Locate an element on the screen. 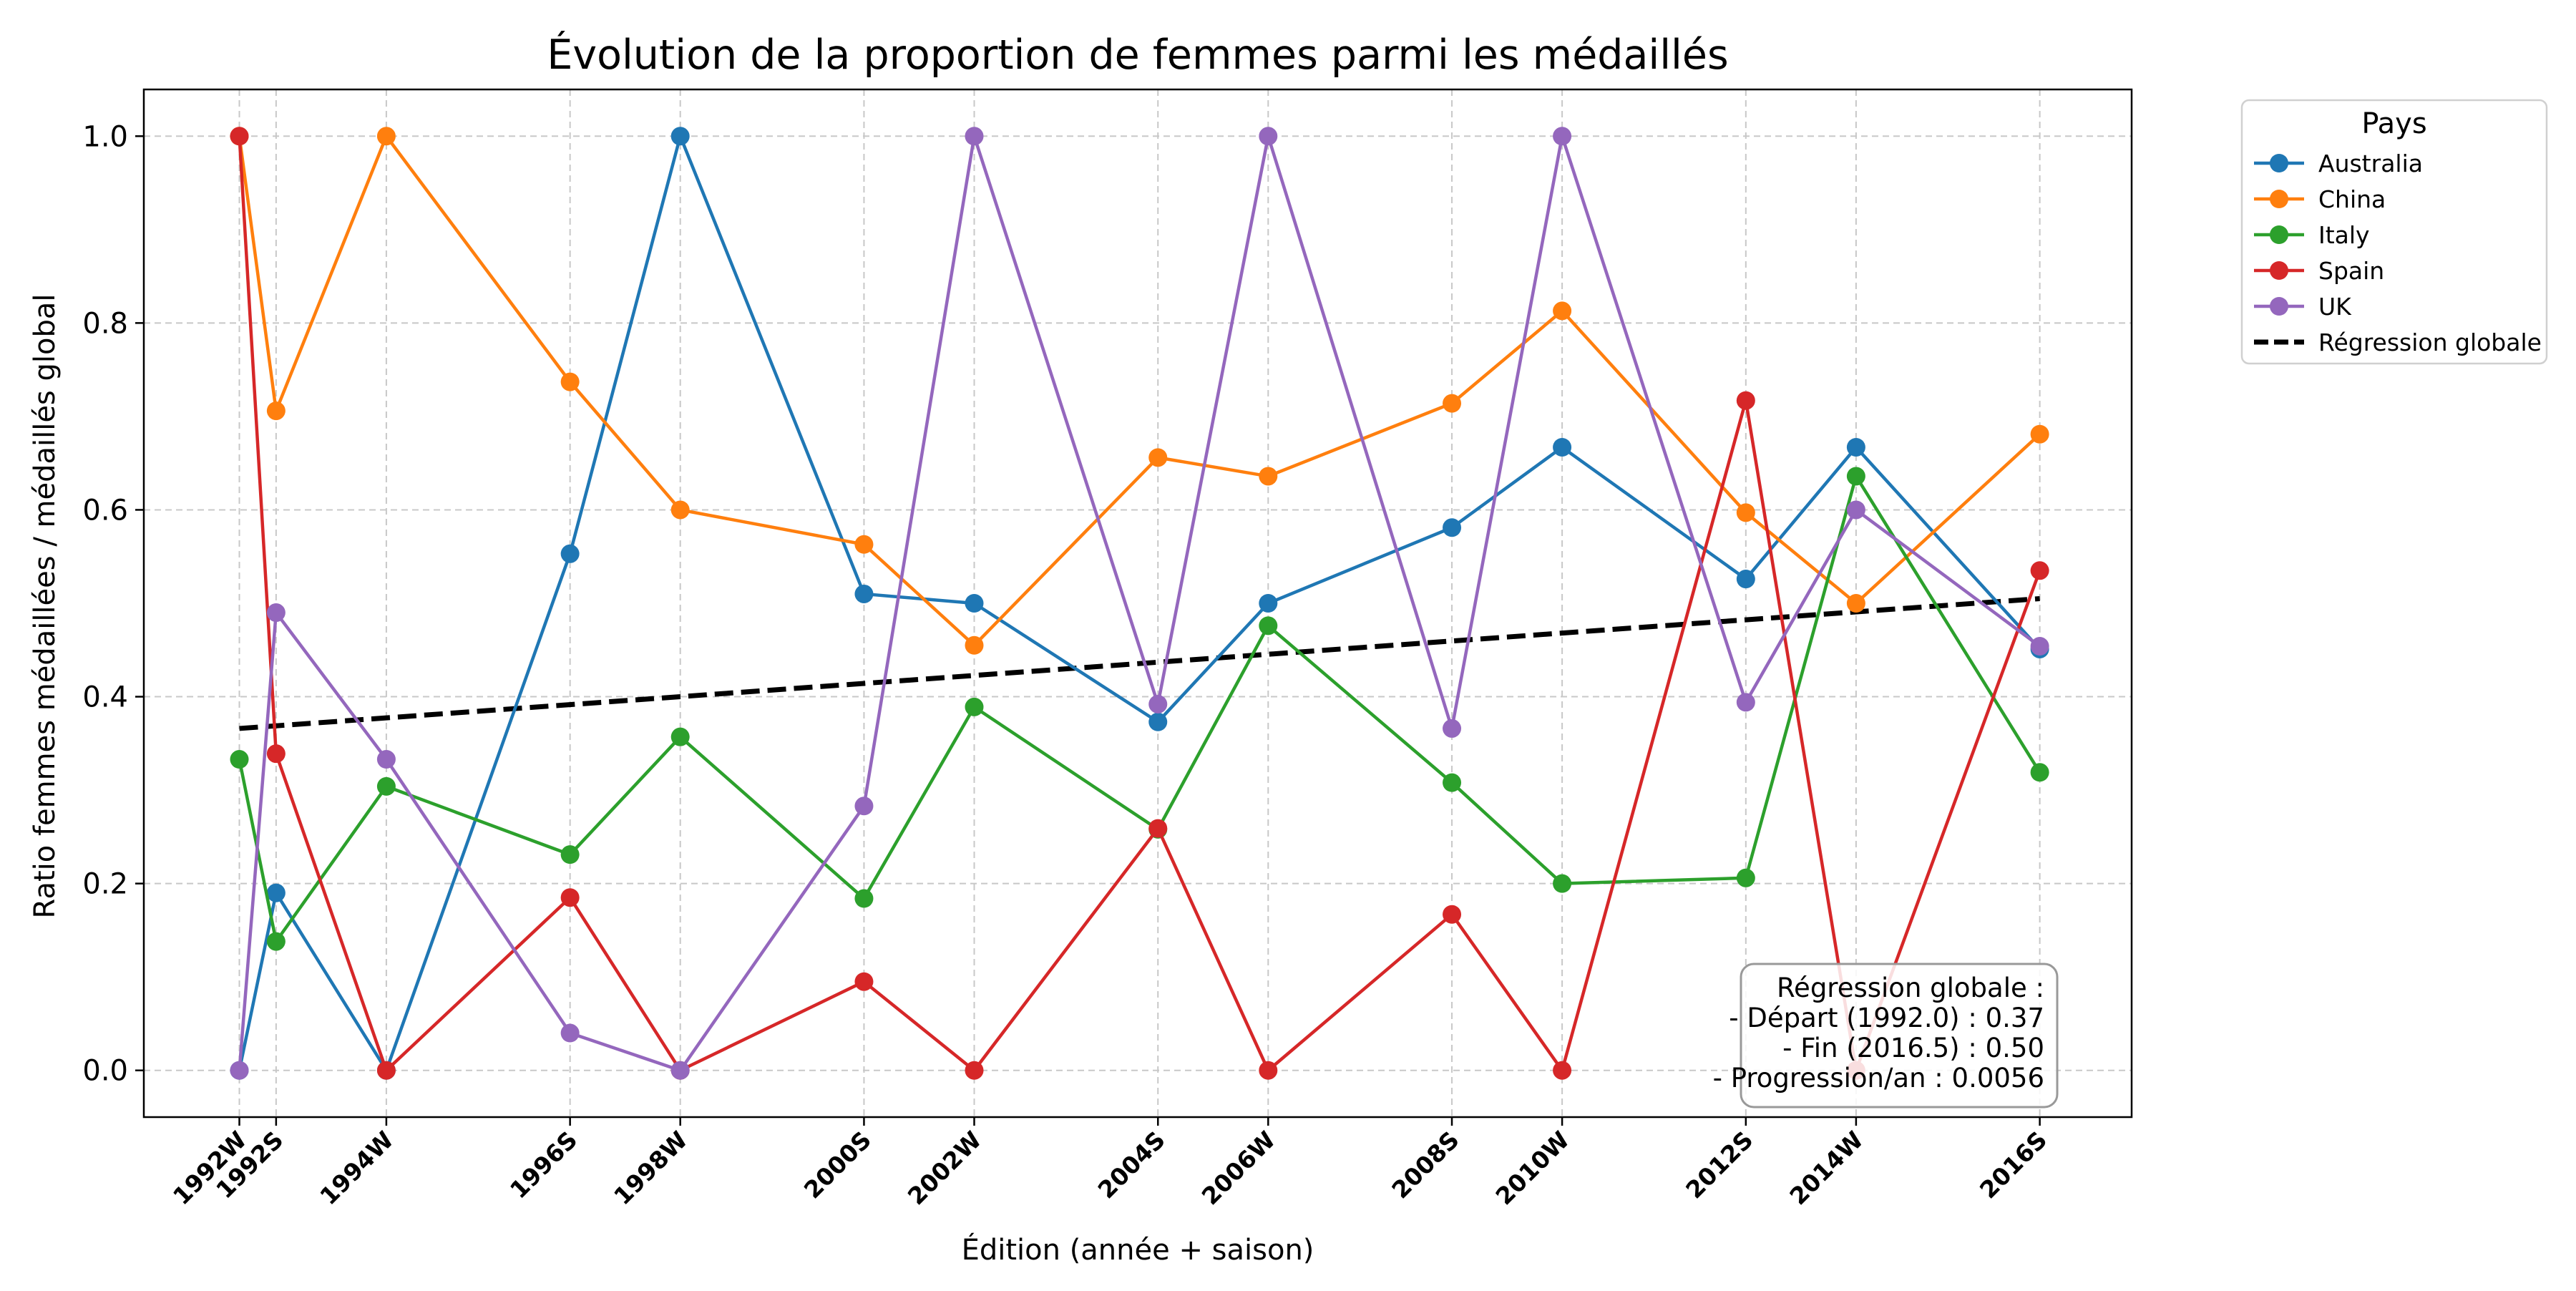  legend-label-r-gression-globale: Régression globale is located at coordinates (2430, 342).